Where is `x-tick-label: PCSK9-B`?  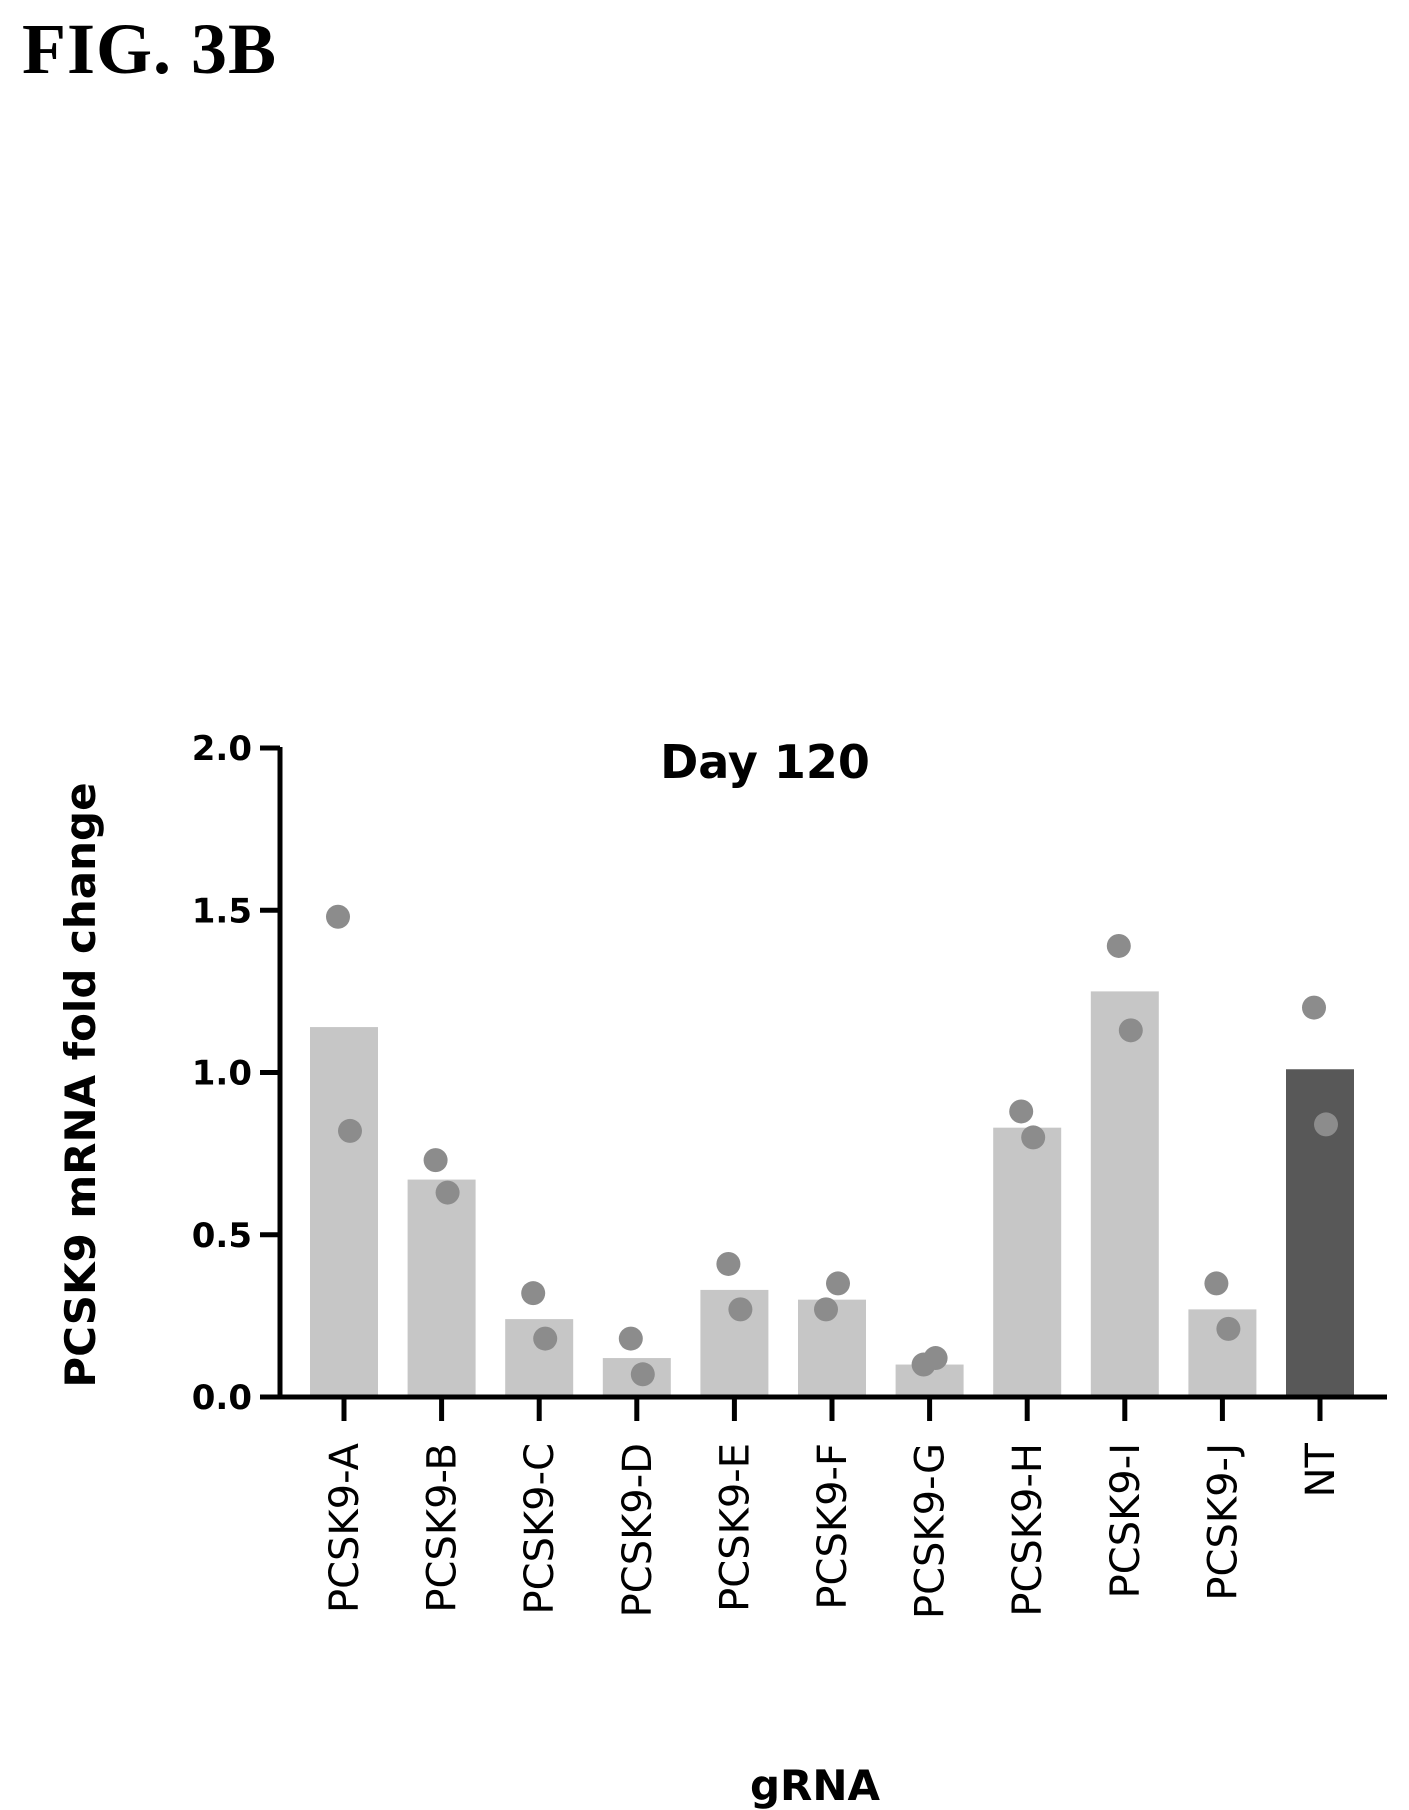
x-tick-label: PCSK9-B is located at coordinates (443, 1528).